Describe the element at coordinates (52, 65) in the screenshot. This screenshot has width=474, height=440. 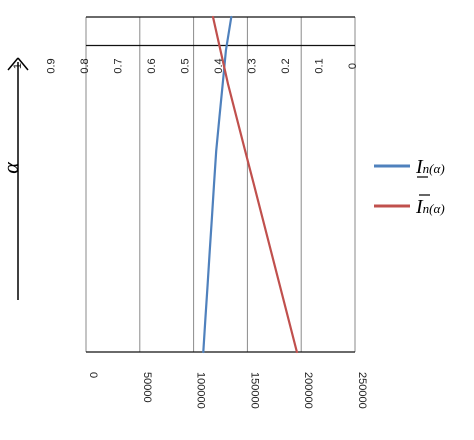
I see `y-tick-label: 0.9` at that location.